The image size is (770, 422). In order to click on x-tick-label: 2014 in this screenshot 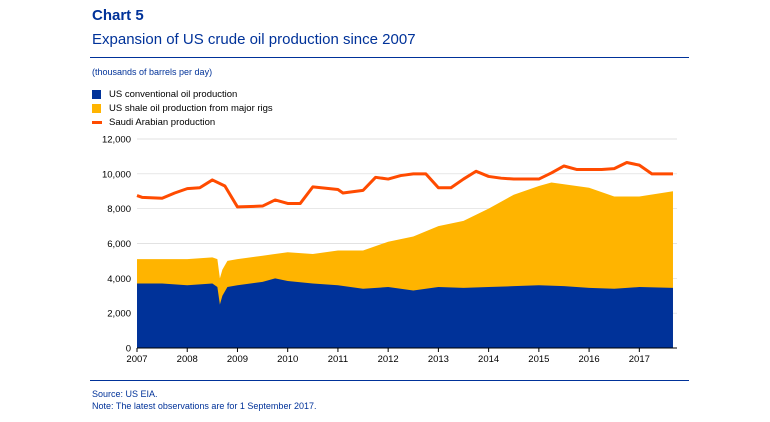, I will do `click(488, 359)`.